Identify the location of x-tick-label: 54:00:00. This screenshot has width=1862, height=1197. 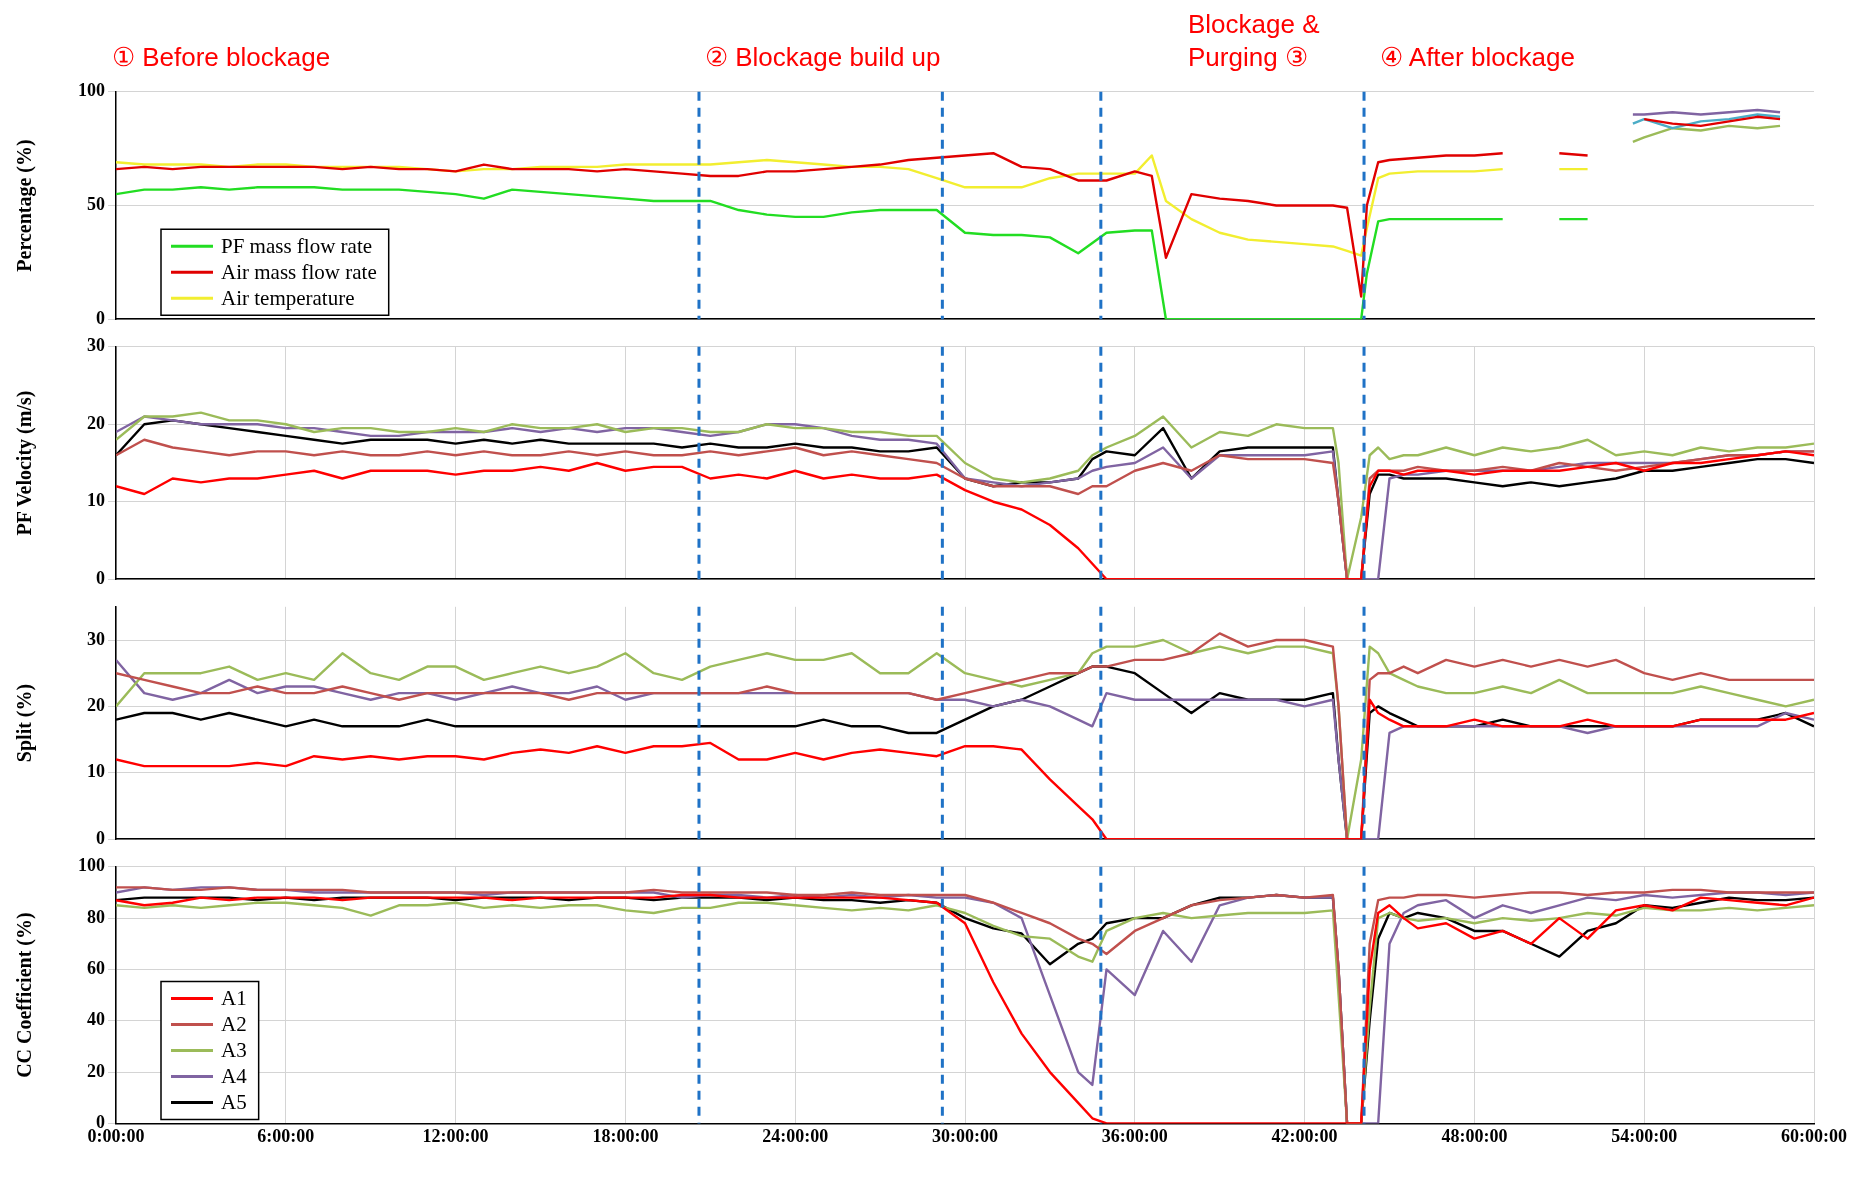
(1644, 1135).